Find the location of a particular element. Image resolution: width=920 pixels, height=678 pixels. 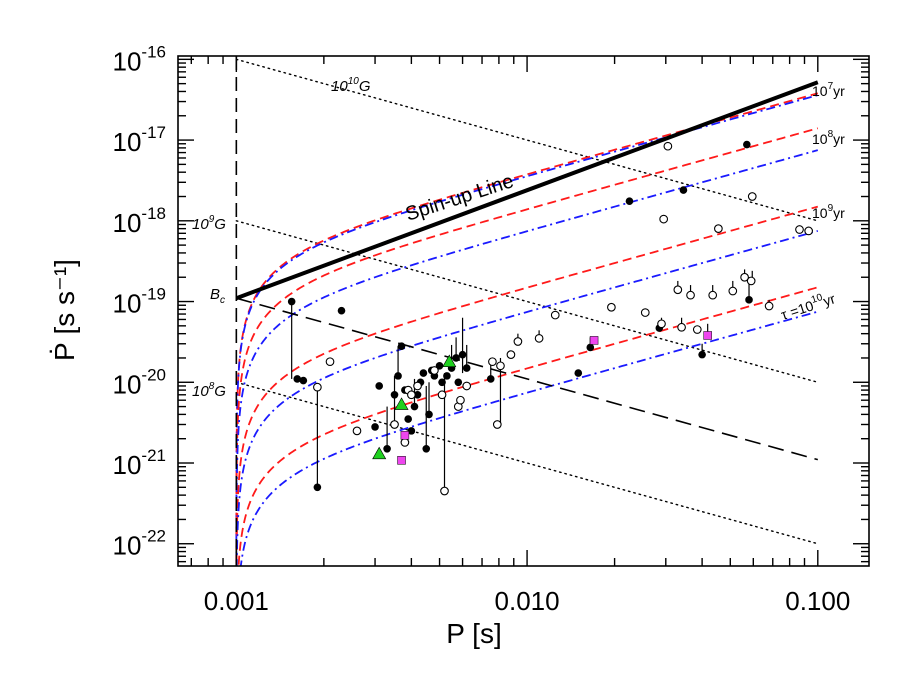

isochrone-label-1e7: 107yr is located at coordinates (828, 90).